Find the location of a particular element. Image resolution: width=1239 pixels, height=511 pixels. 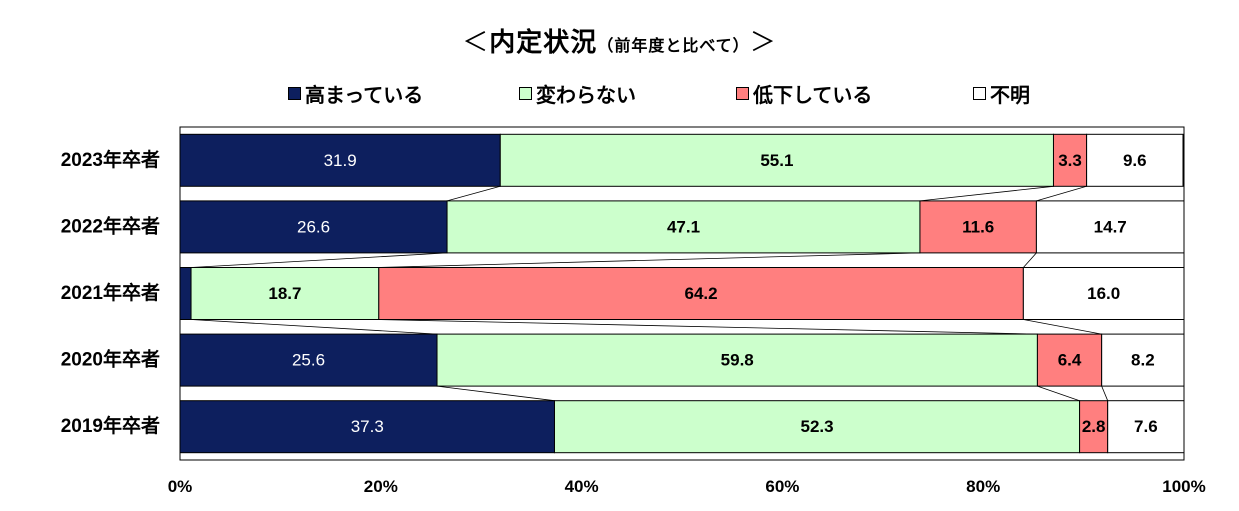

data-label: 26.6 is located at coordinates (313, 226).